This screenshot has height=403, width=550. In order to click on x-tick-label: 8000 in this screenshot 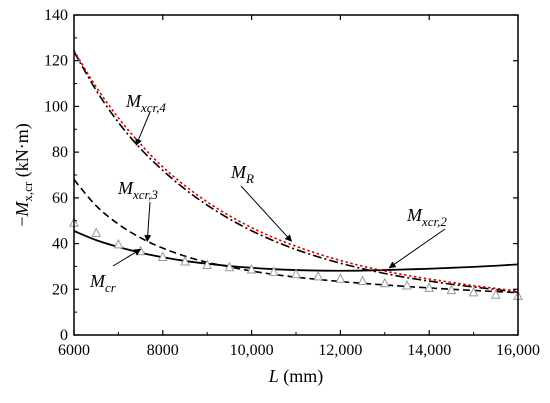, I will do `click(163, 350)`.